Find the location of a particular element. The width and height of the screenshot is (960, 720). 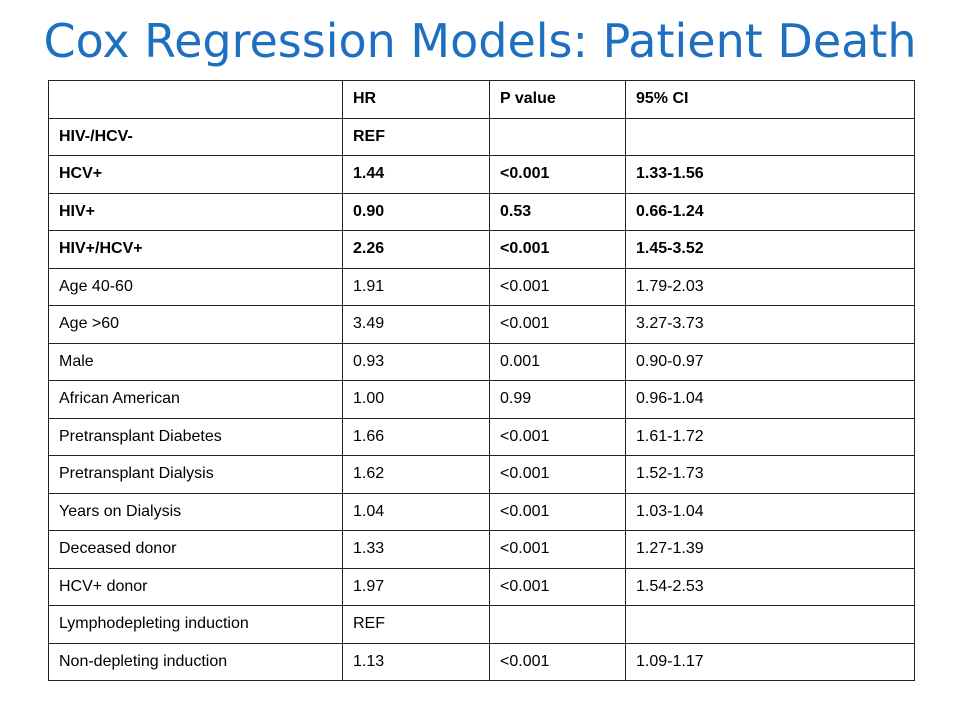

cell-ci: 0.90-0.97 is located at coordinates (770, 361).